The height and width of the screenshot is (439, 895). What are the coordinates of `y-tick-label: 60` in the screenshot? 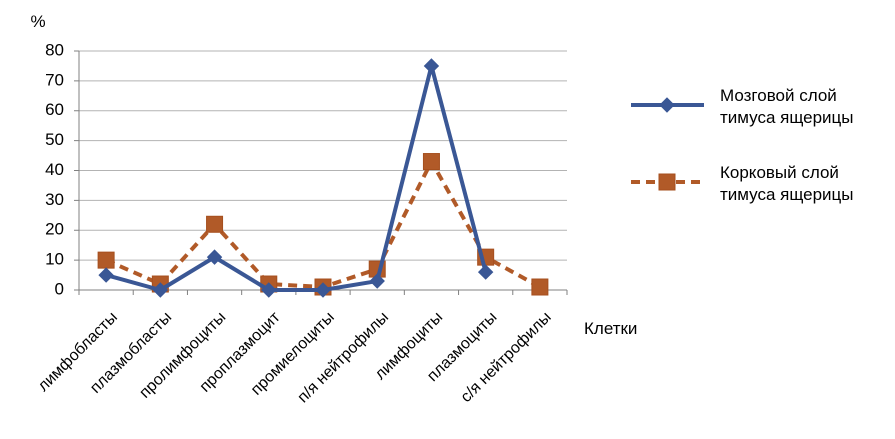 It's located at (54, 109).